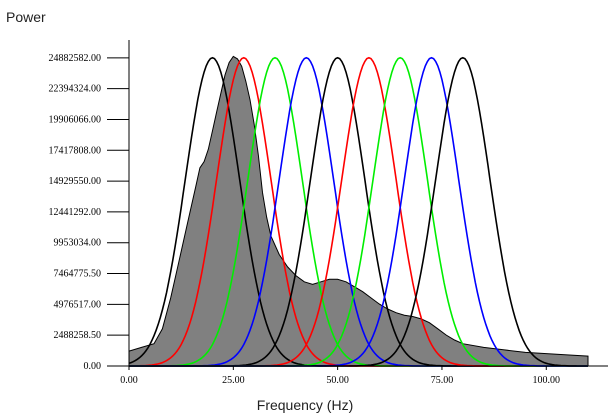  I want to click on y-tick-label: 17417808.00, so click(75, 150).